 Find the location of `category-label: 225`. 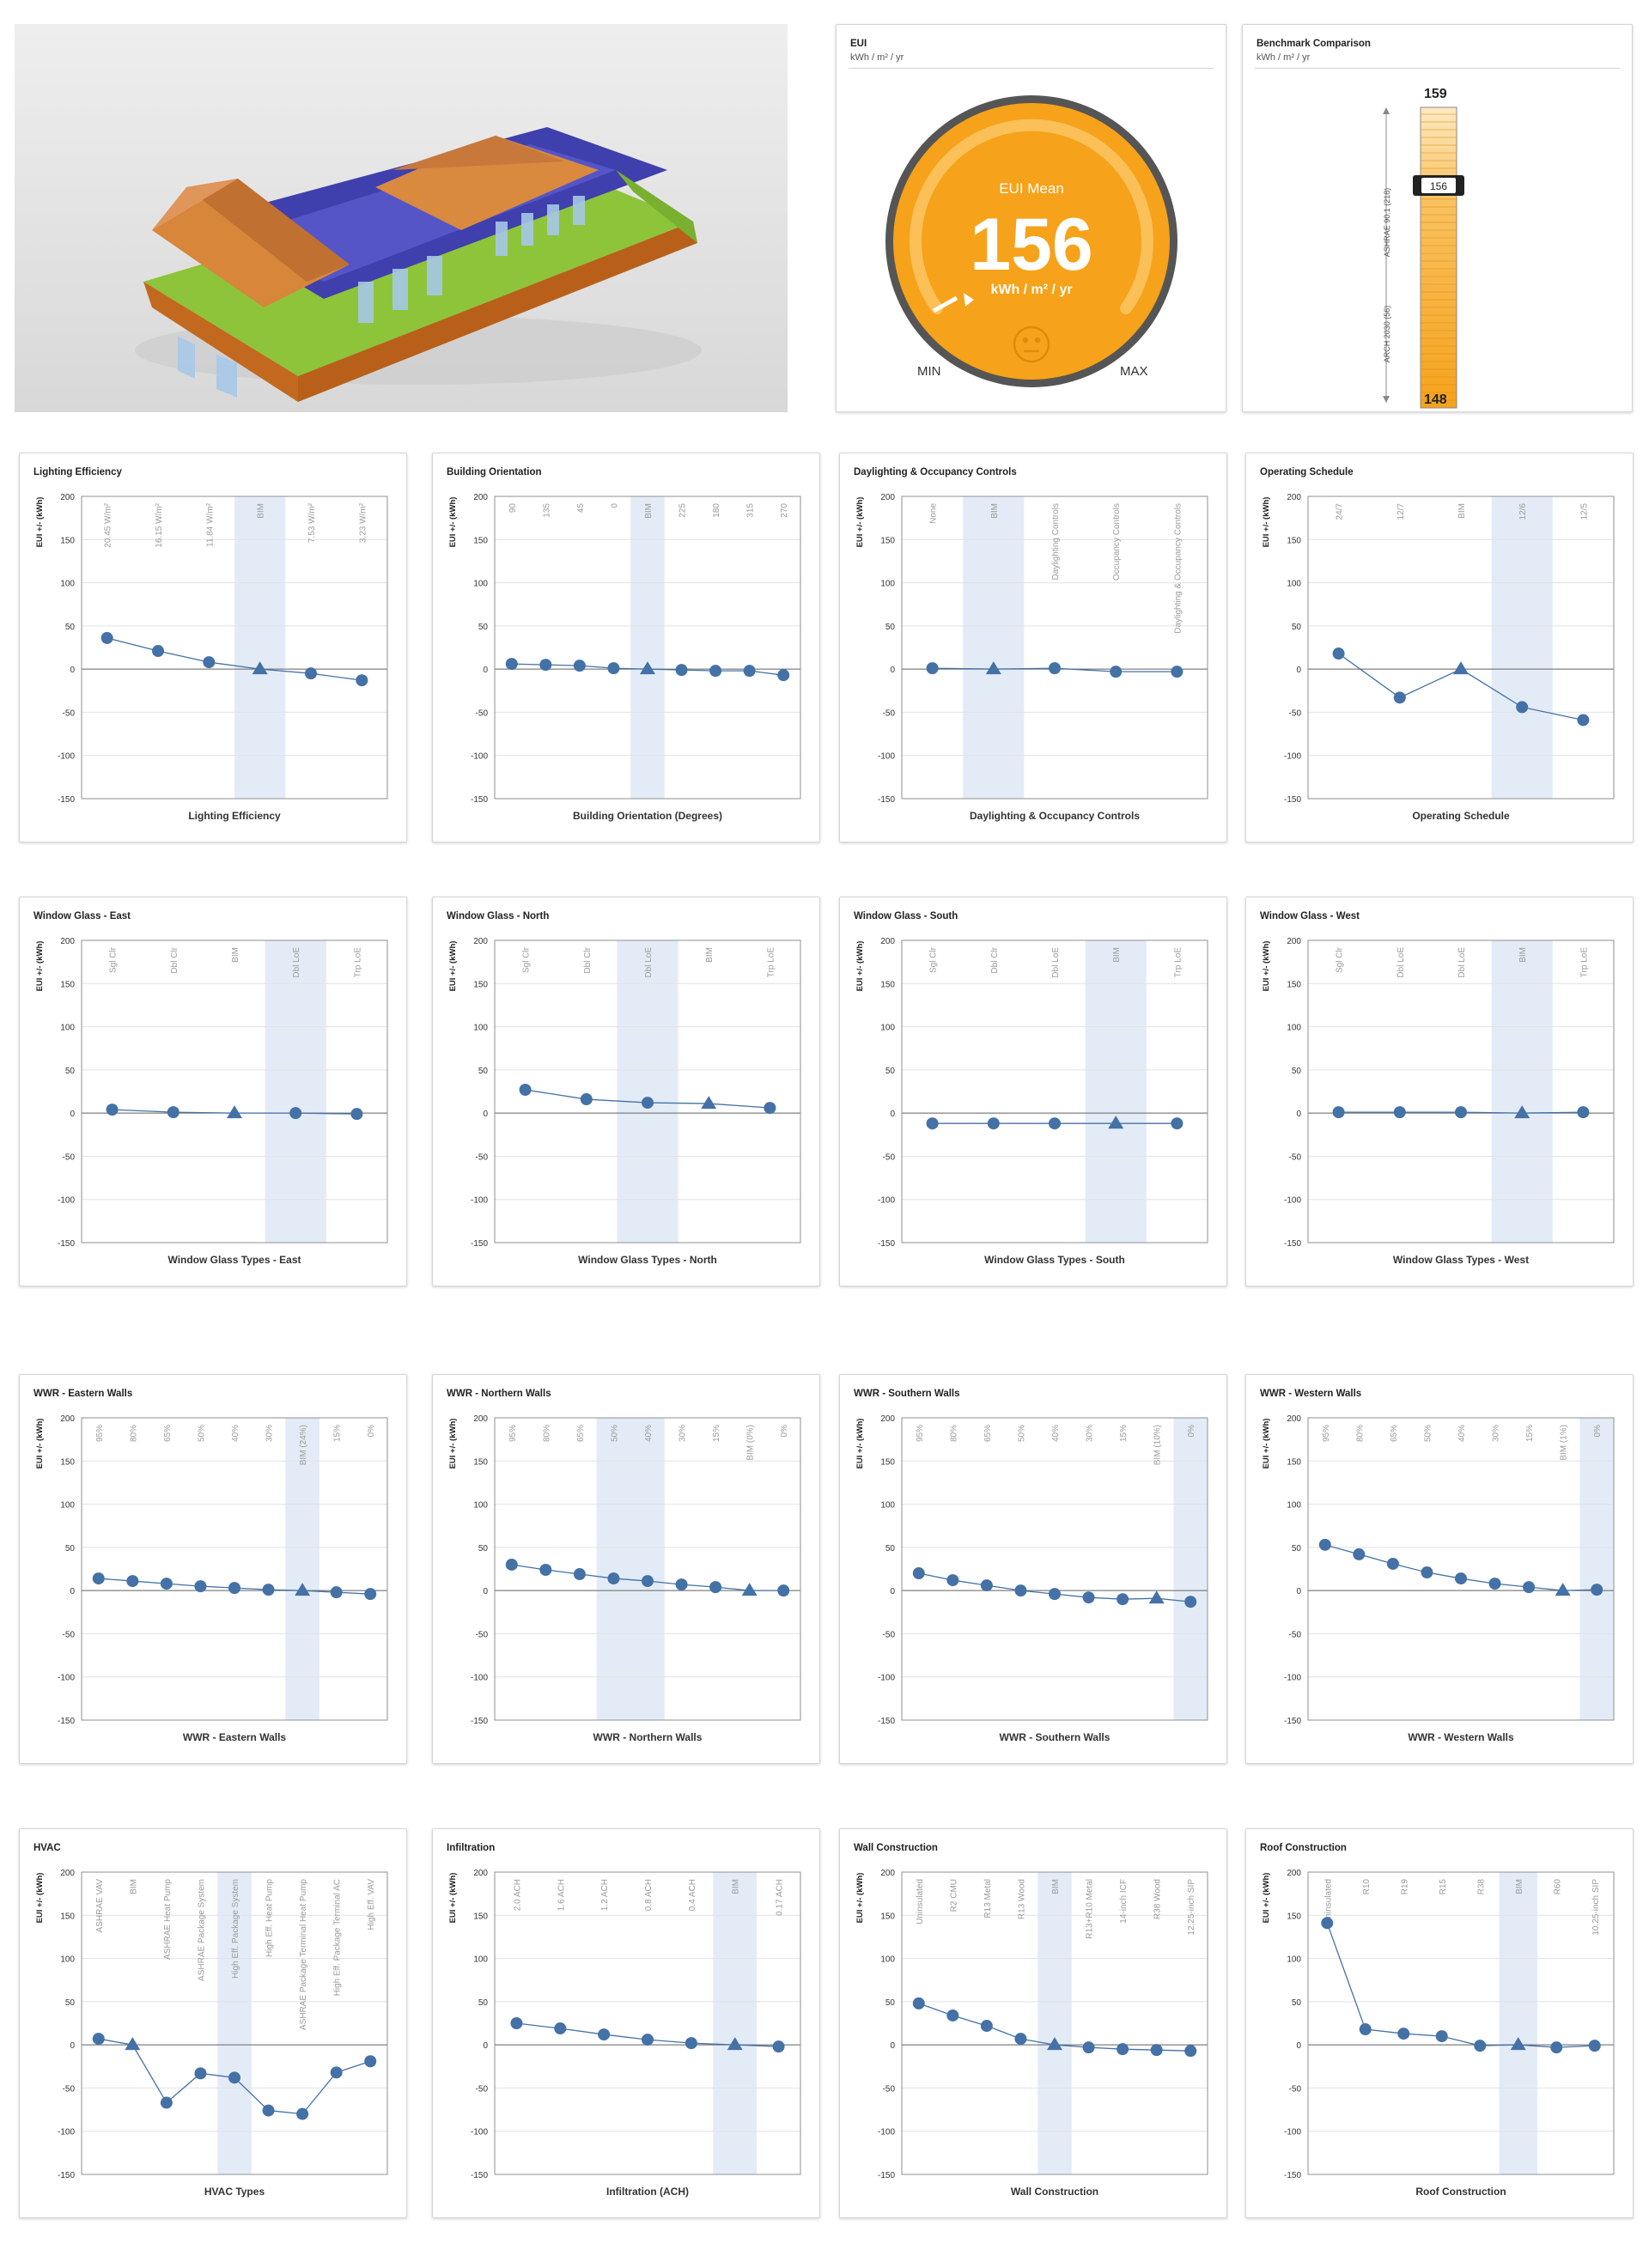

category-label: 225 is located at coordinates (683, 510).